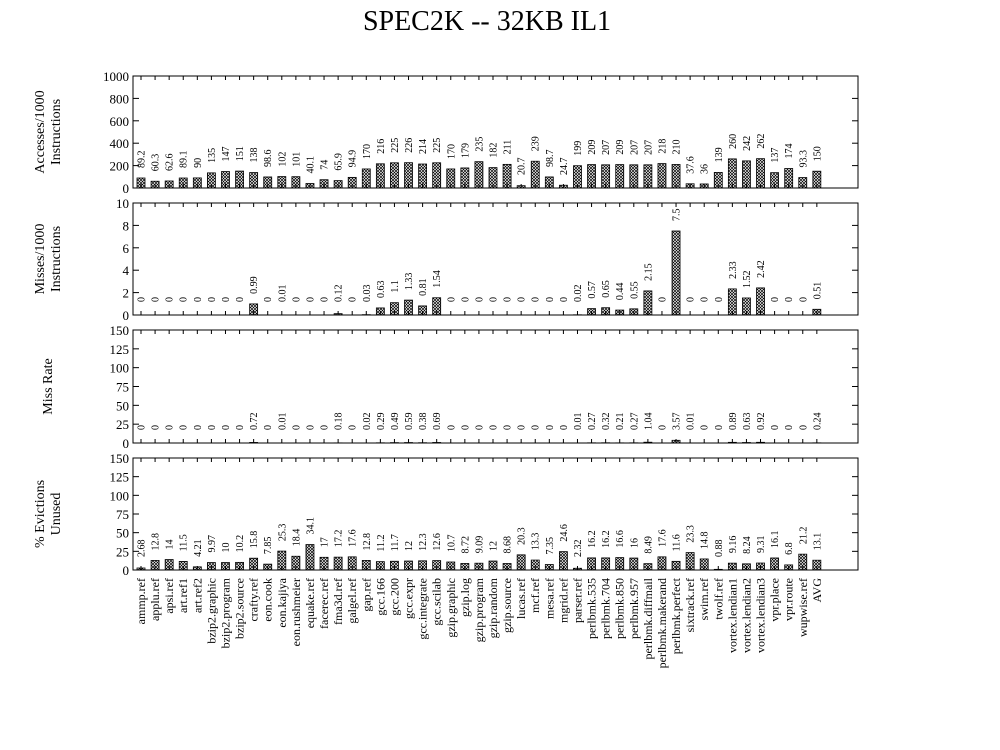 The height and width of the screenshot is (750, 1000). I want to click on x-tick-label: art.ref2, so click(197, 595).